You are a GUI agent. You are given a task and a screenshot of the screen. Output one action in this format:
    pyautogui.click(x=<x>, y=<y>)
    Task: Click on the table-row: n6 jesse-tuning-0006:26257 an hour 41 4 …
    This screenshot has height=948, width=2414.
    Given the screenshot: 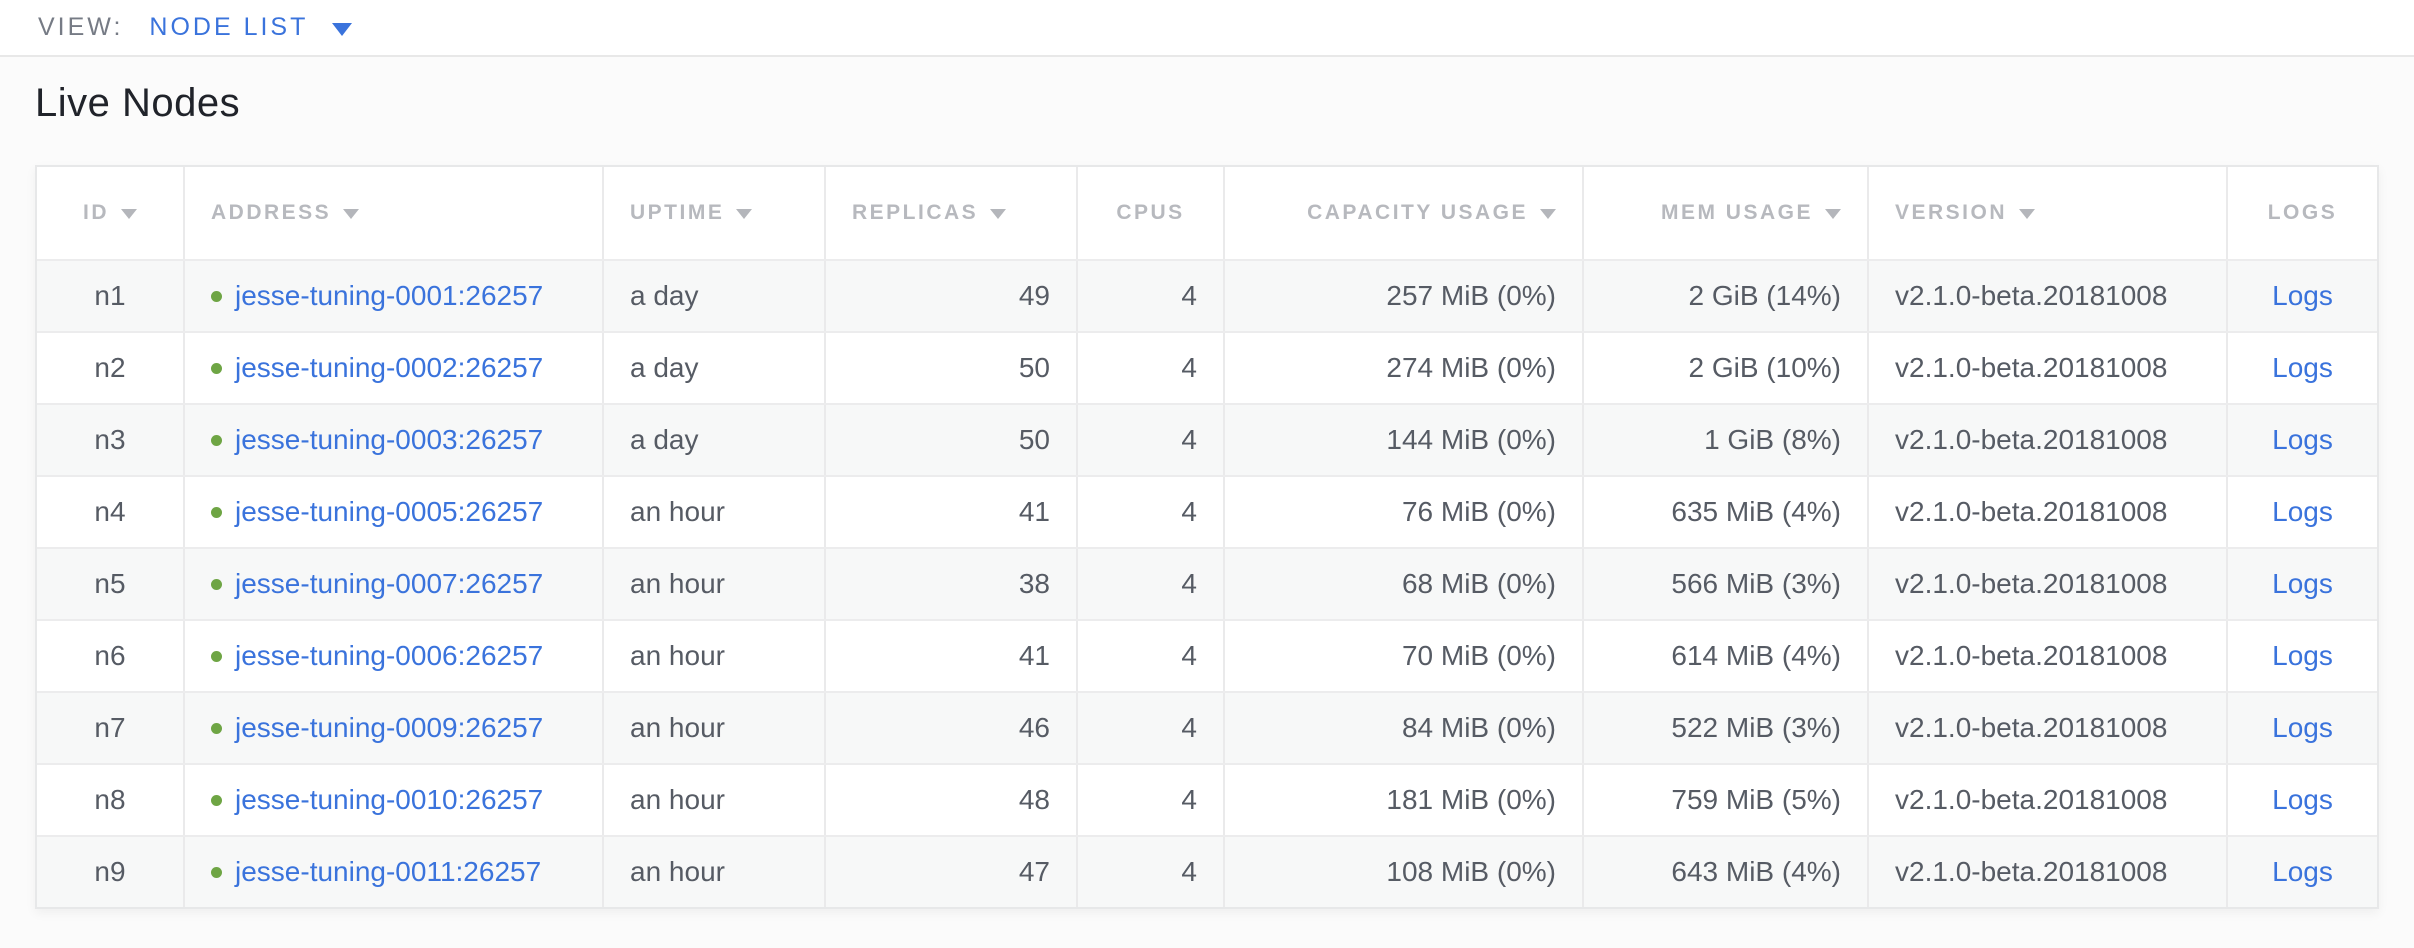 What is the action you would take?
    pyautogui.click(x=1207, y=655)
    